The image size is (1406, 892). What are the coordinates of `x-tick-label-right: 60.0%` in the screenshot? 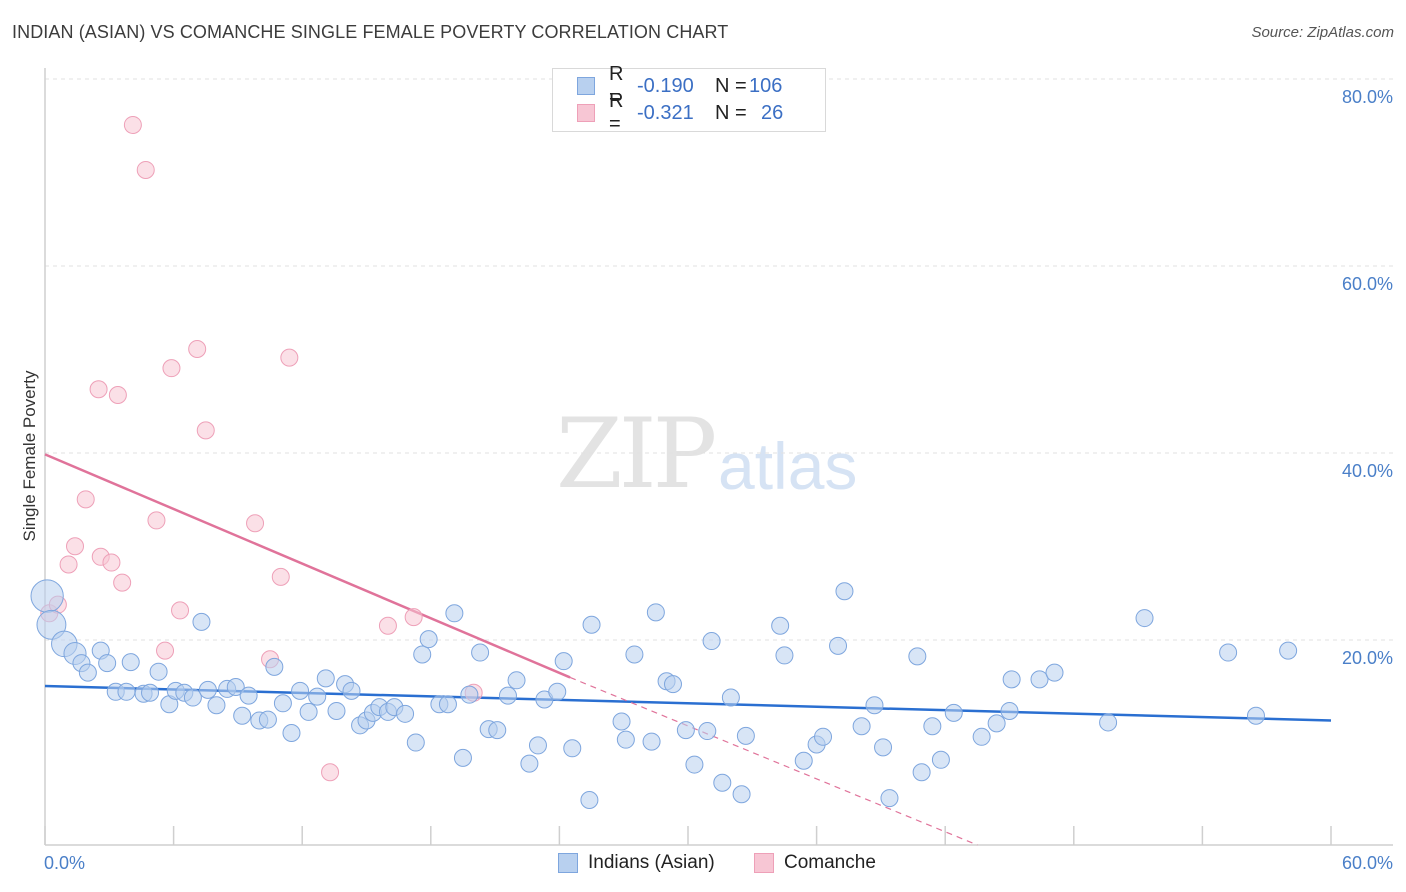 It's located at (1367, 863).